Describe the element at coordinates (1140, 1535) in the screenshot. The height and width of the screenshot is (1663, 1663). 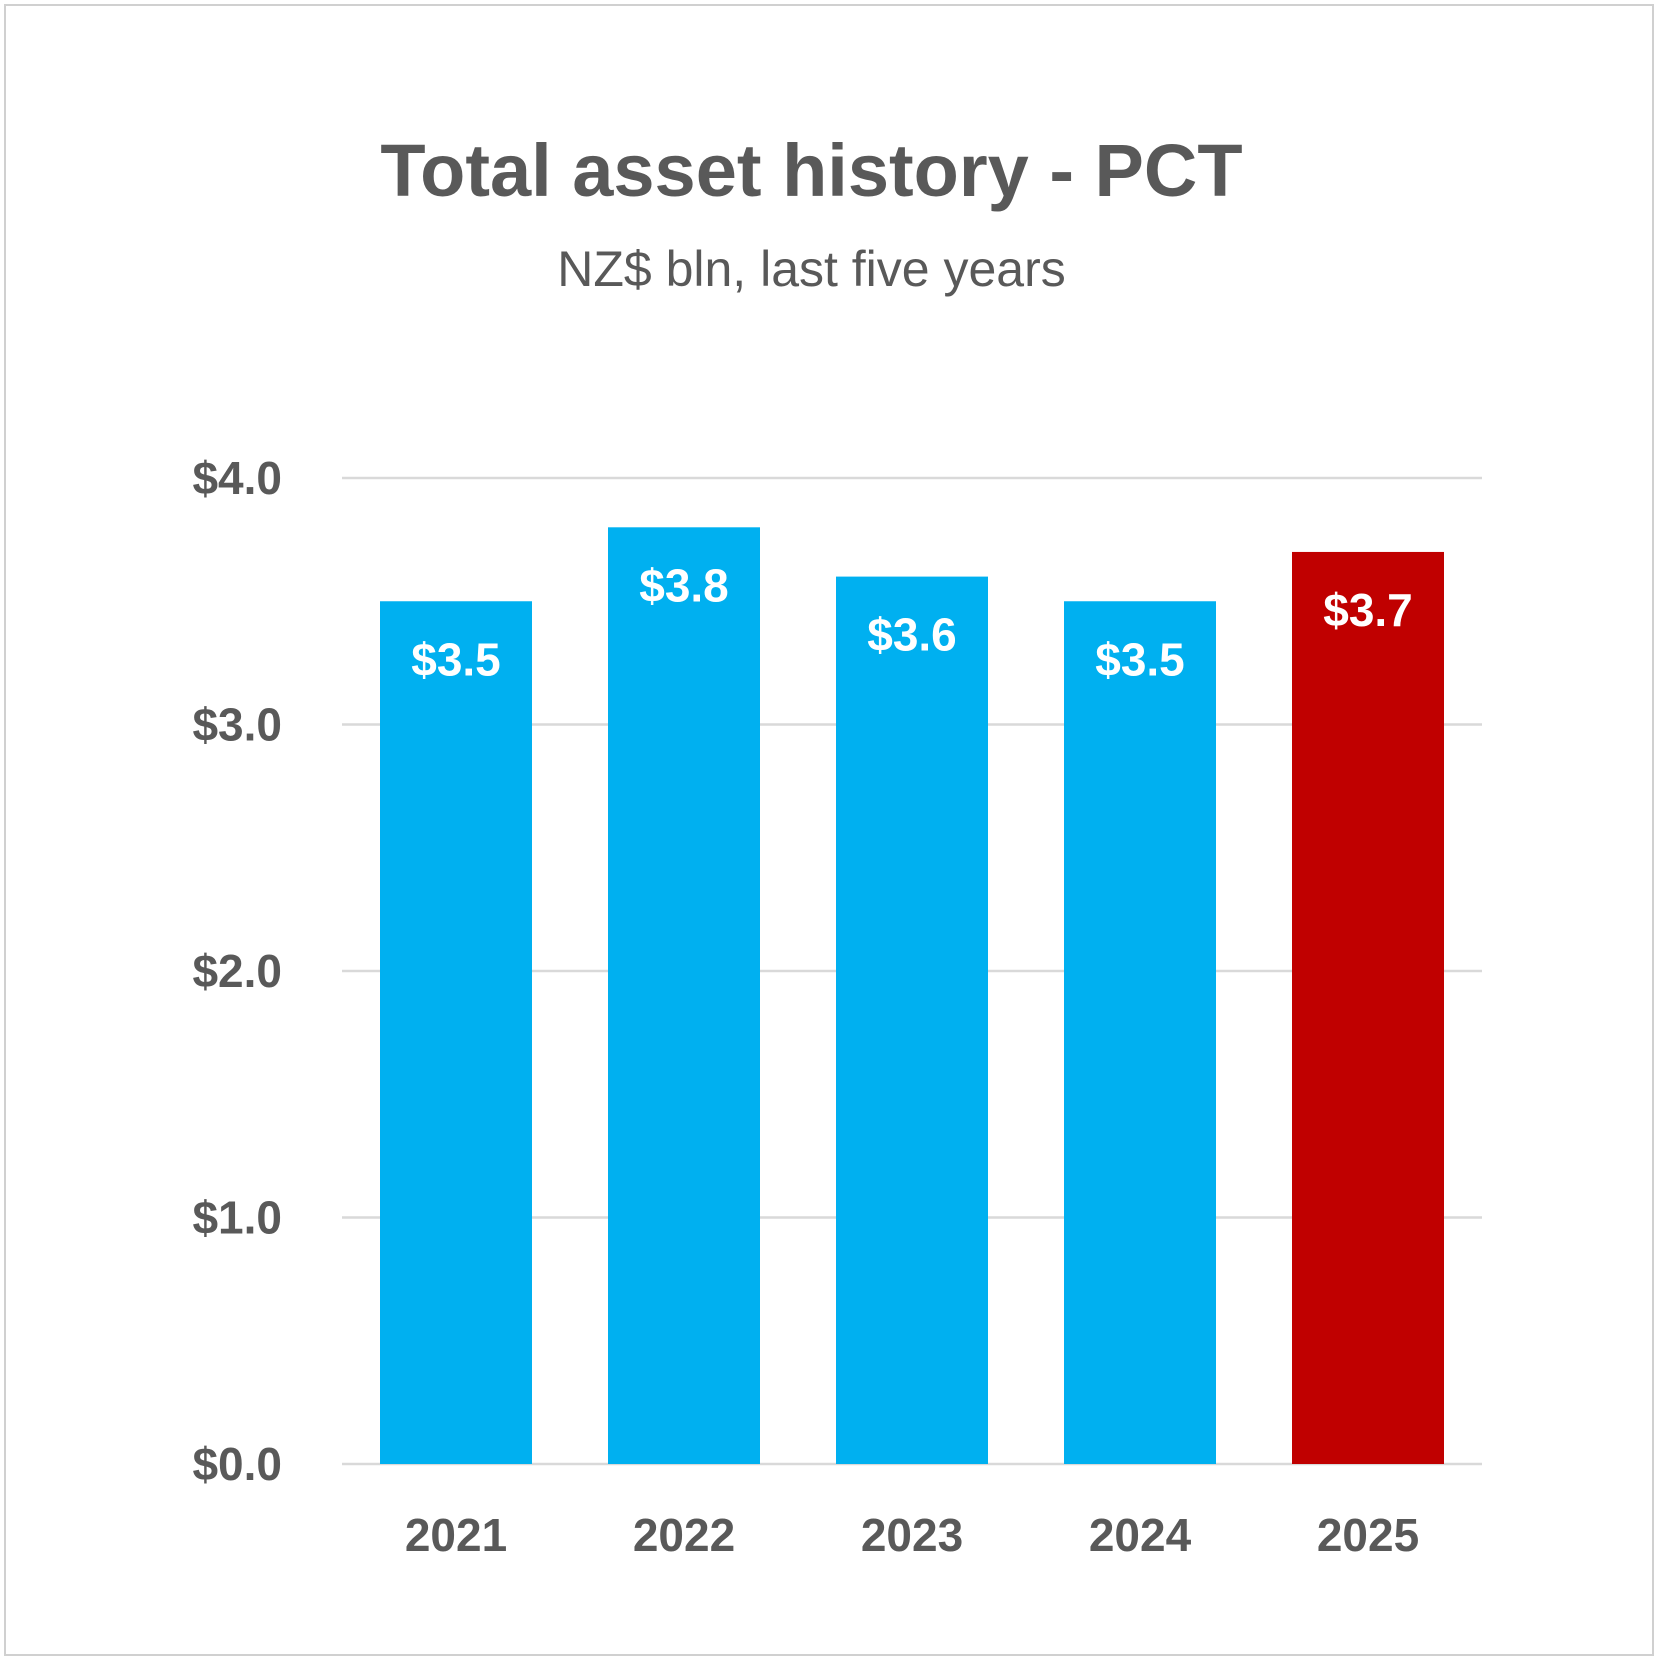
I see `x-category-label: 2024` at that location.